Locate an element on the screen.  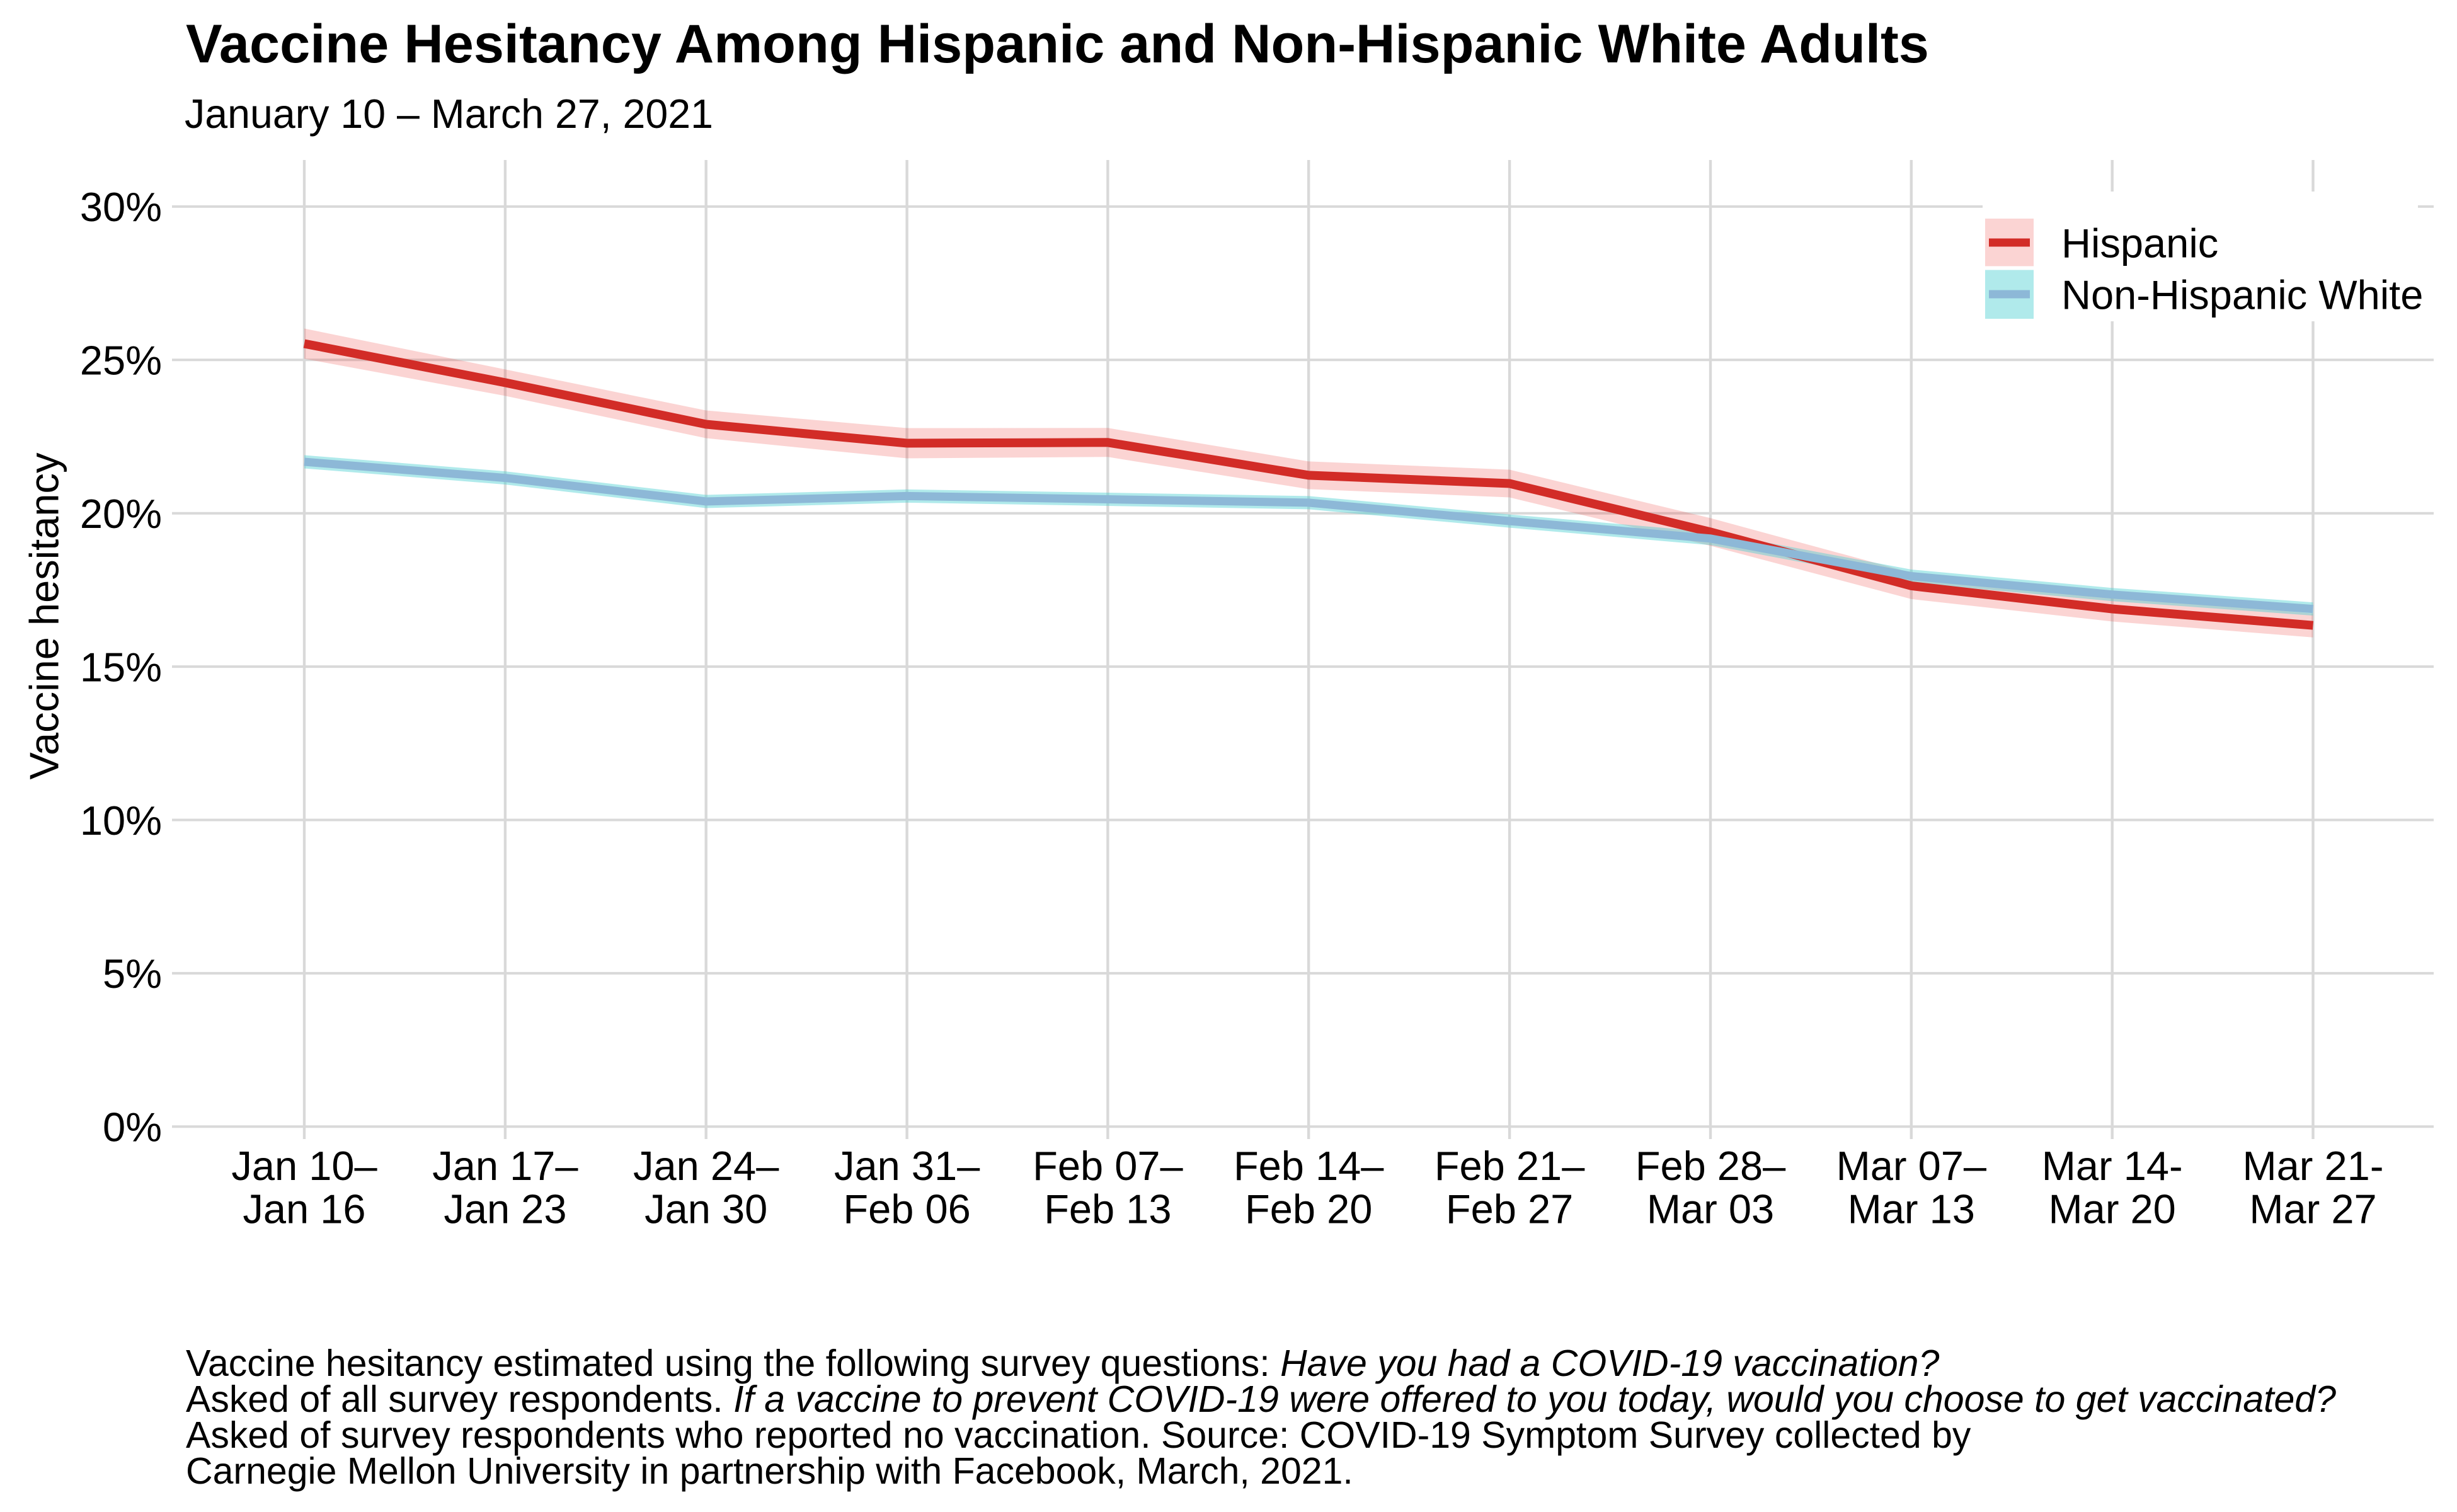
svg-text: Mar 14- is located at coordinates (2112, 1166).